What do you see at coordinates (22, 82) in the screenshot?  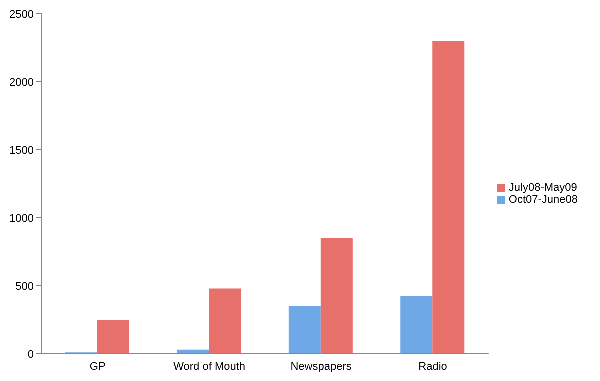 I see `y-tick-label: 2000` at bounding box center [22, 82].